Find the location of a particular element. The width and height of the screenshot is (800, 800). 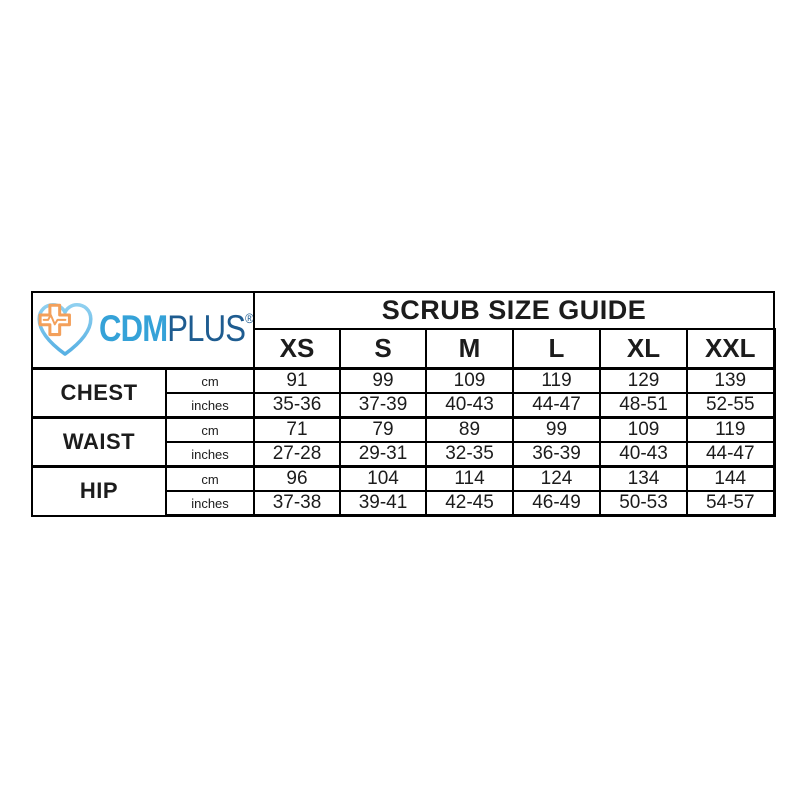

hip-in-xxl: 54-57 is located at coordinates (731, 503).